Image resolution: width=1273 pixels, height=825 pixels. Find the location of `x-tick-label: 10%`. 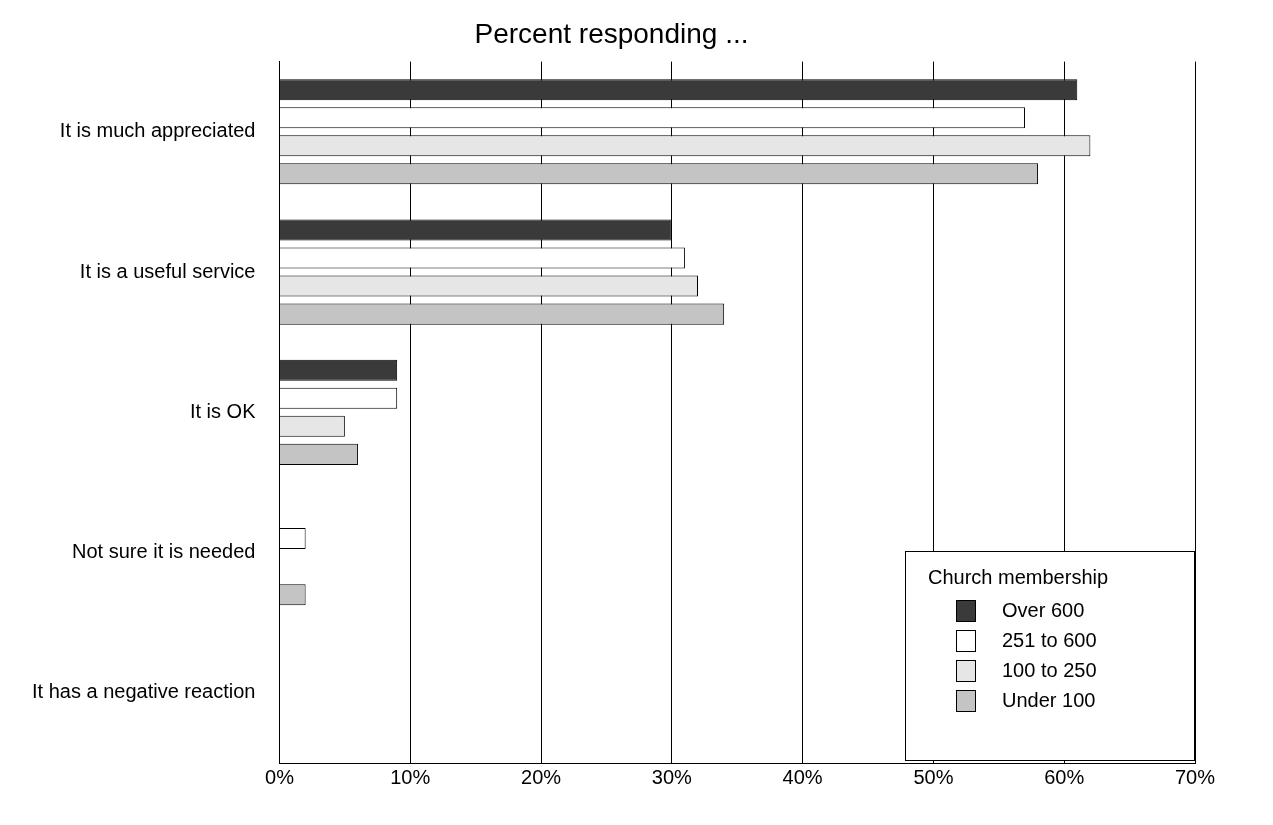

x-tick-label: 10% is located at coordinates (410, 776).